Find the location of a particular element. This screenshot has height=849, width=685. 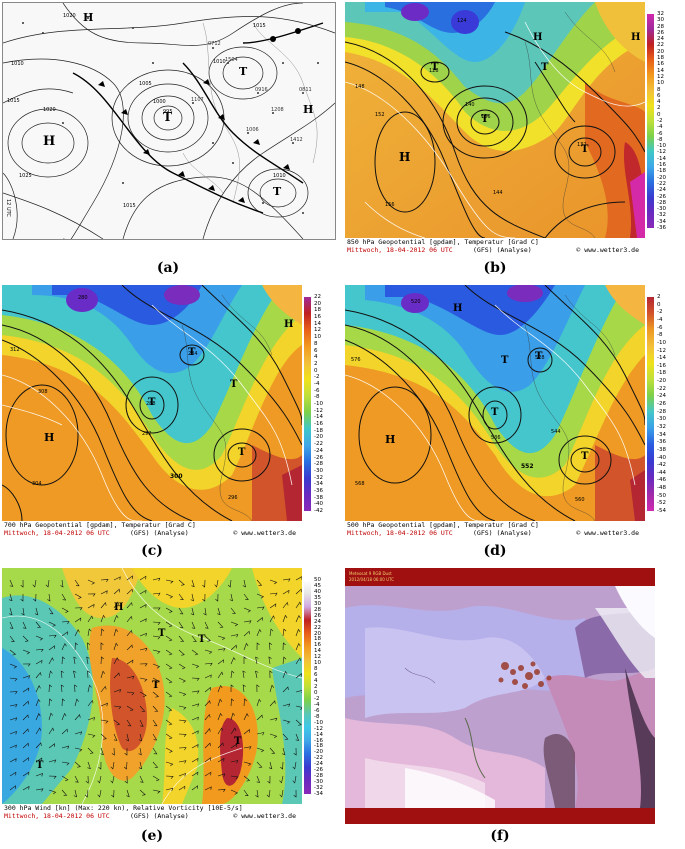

contour-label: 132 is located at coordinates (582, 145).